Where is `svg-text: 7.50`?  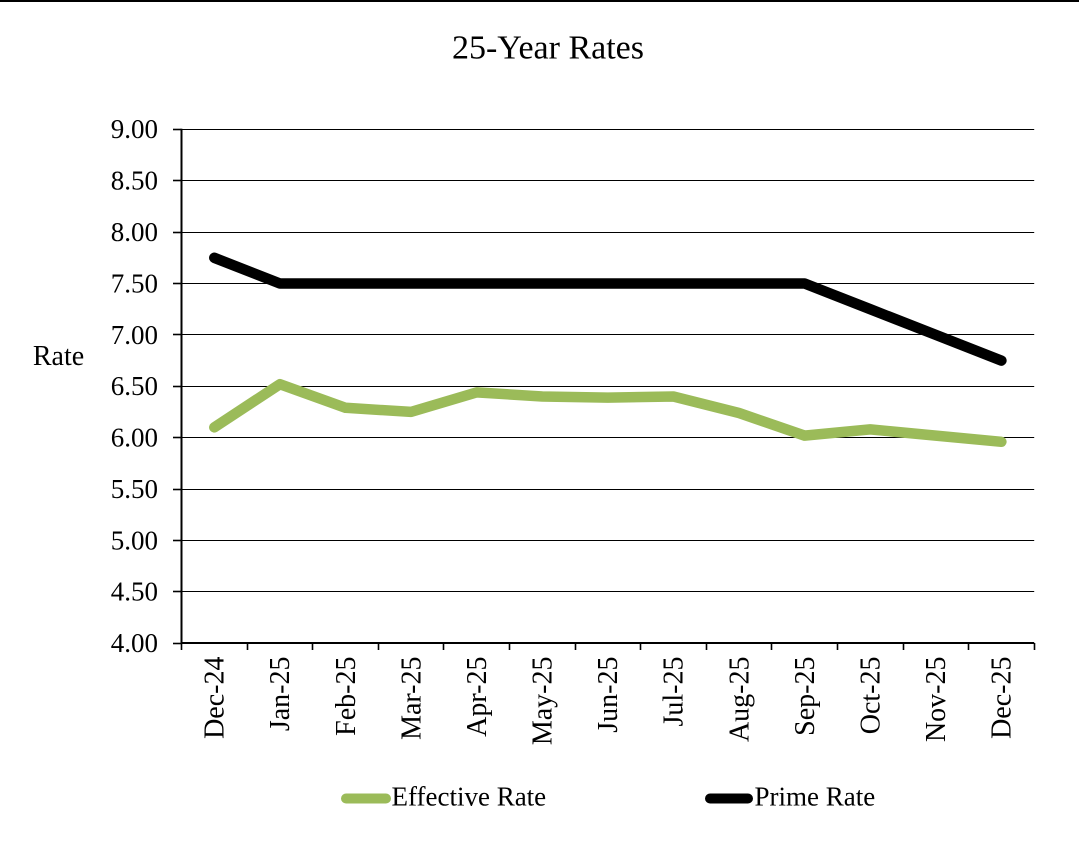 svg-text: 7.50 is located at coordinates (134, 283).